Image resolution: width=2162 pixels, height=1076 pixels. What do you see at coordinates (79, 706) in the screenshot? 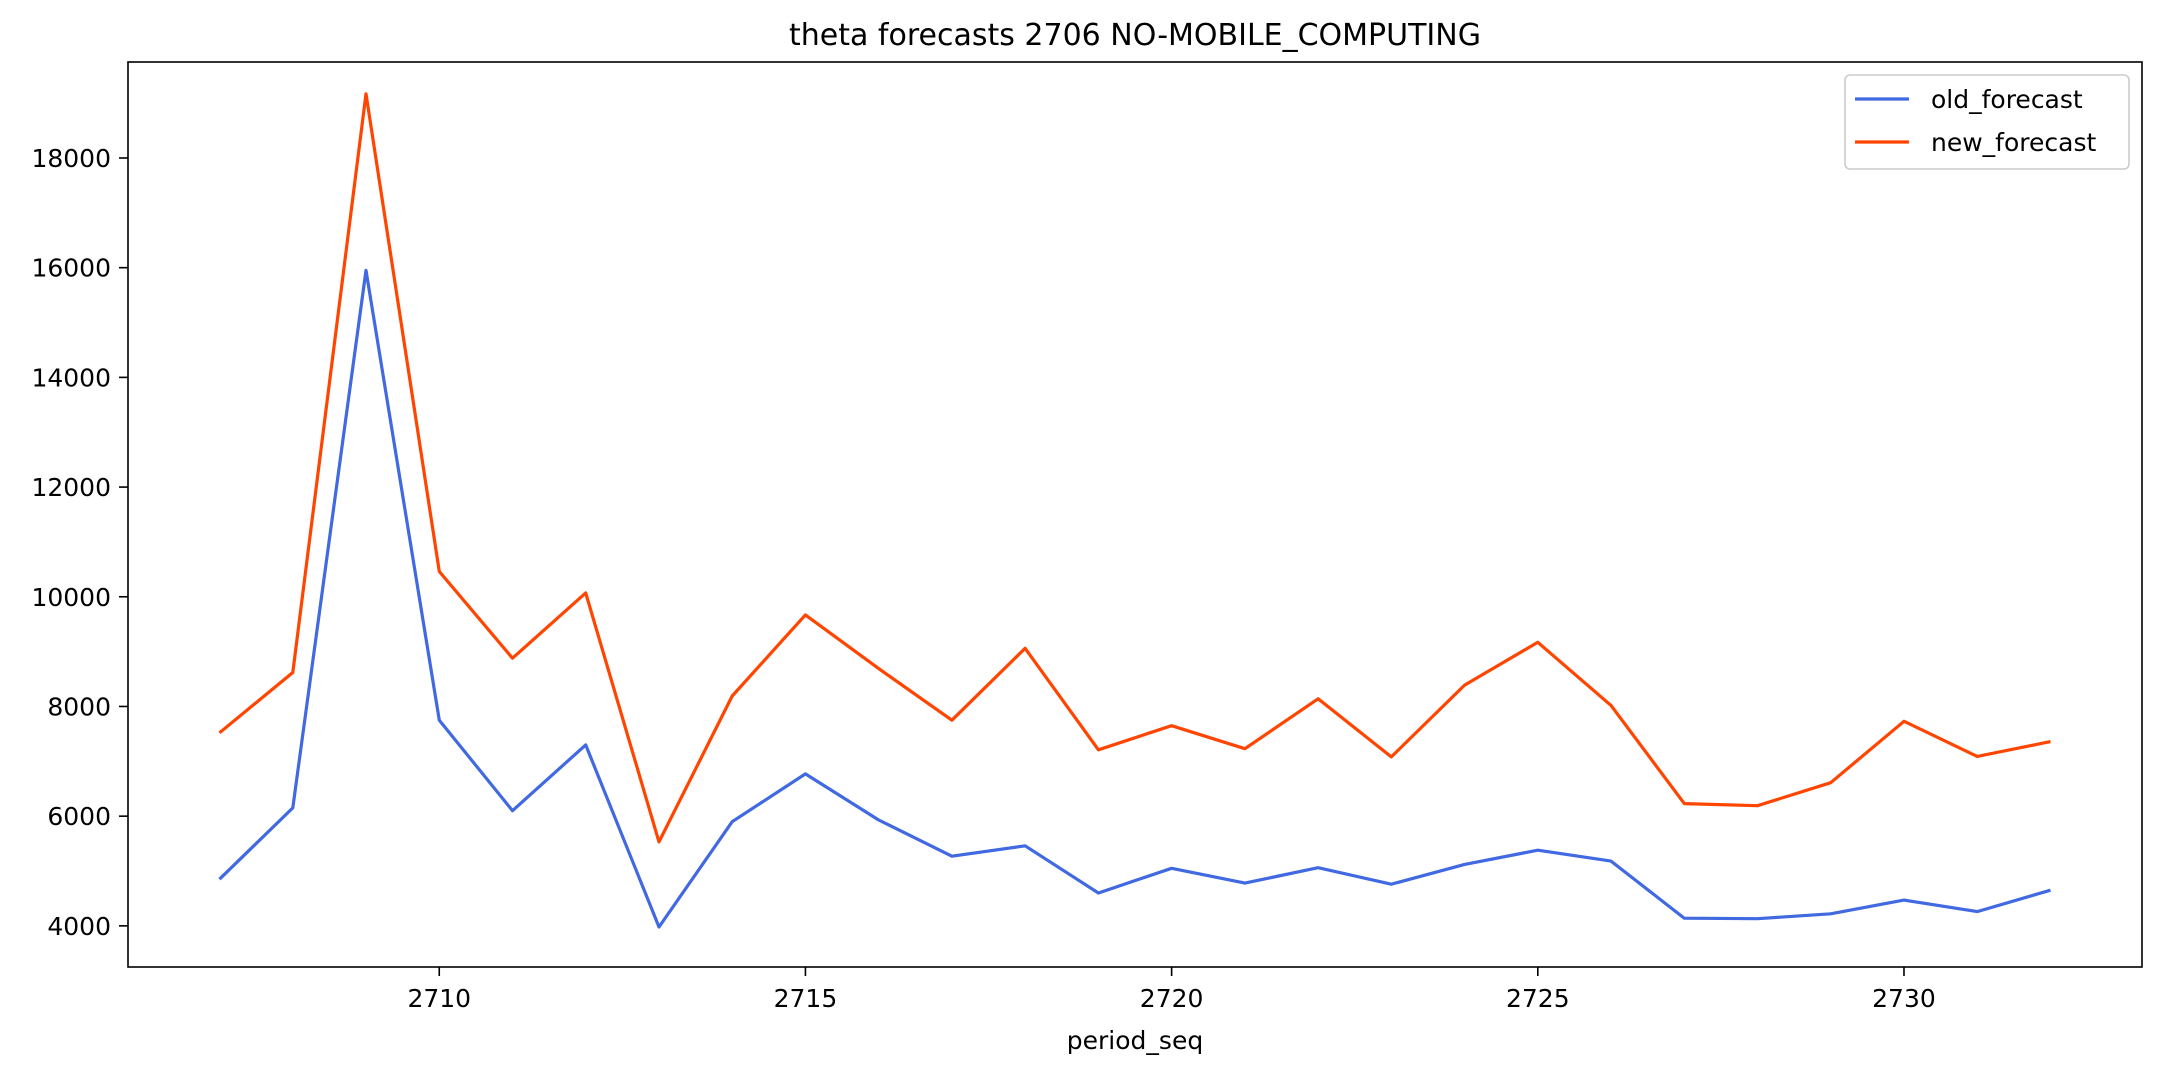
I see `y-tick-label: 8000` at bounding box center [79, 706].